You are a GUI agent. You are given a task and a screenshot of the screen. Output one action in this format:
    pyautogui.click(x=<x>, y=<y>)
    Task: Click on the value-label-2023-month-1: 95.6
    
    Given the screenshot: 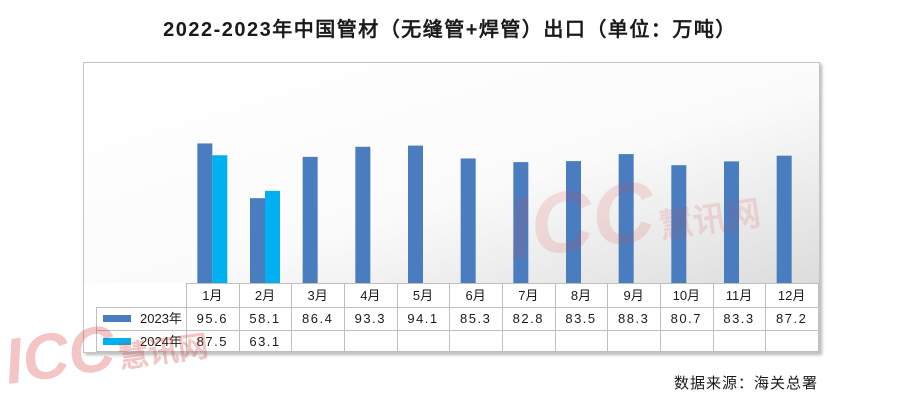 What is the action you would take?
    pyautogui.click(x=212, y=318)
    